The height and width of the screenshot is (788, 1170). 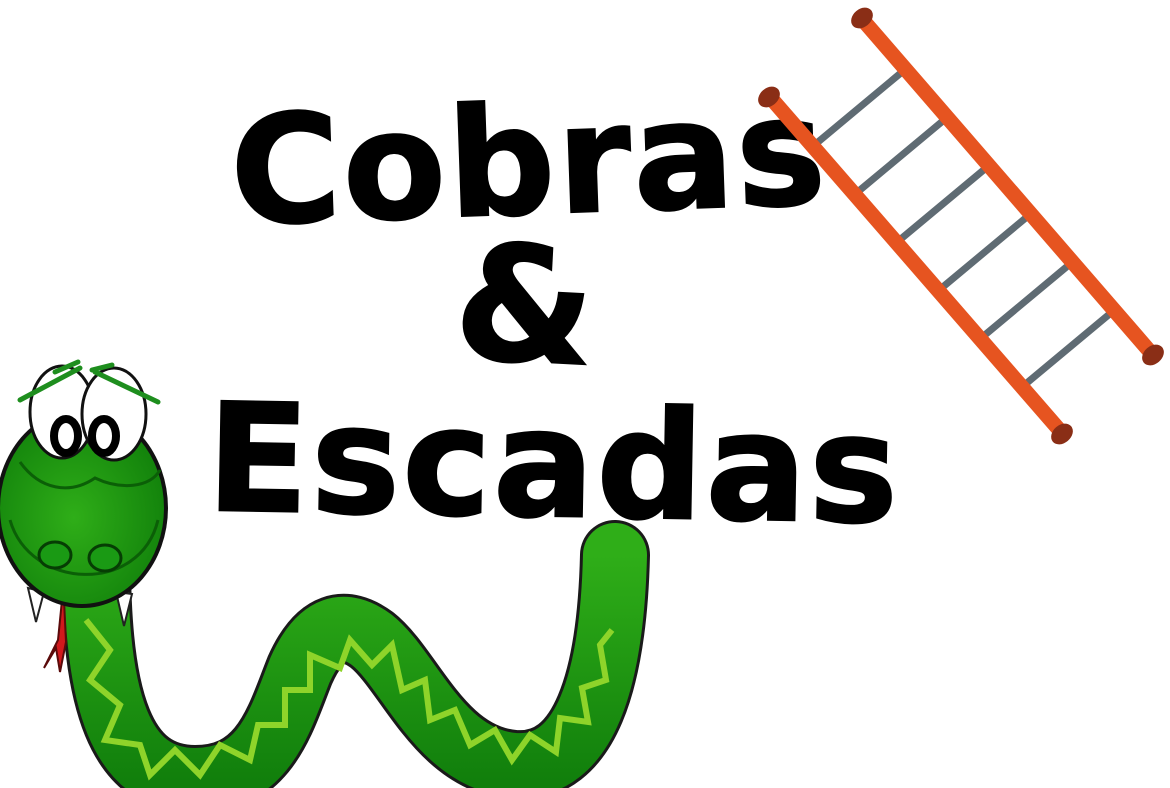 I want to click on snake-tongue, so click(x=55, y=636).